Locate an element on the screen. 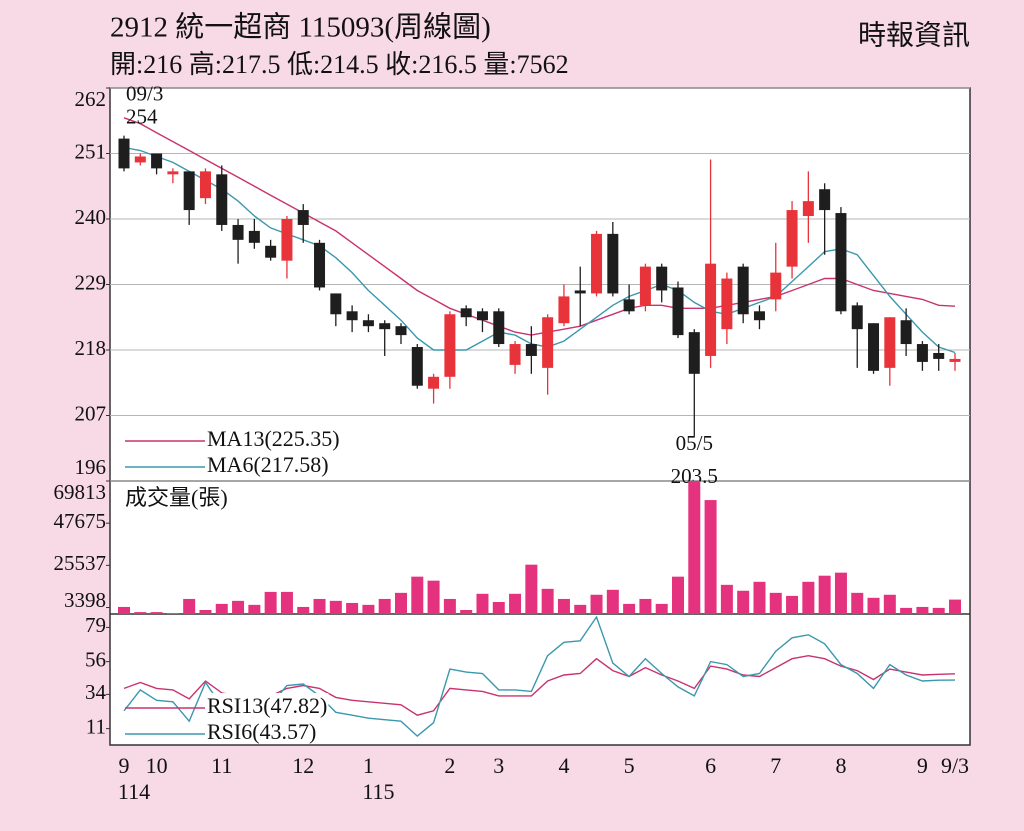 This screenshot has height=831, width=1024. chart-title: 2912 統一超商 115093(周線圖) is located at coordinates (300, 27).